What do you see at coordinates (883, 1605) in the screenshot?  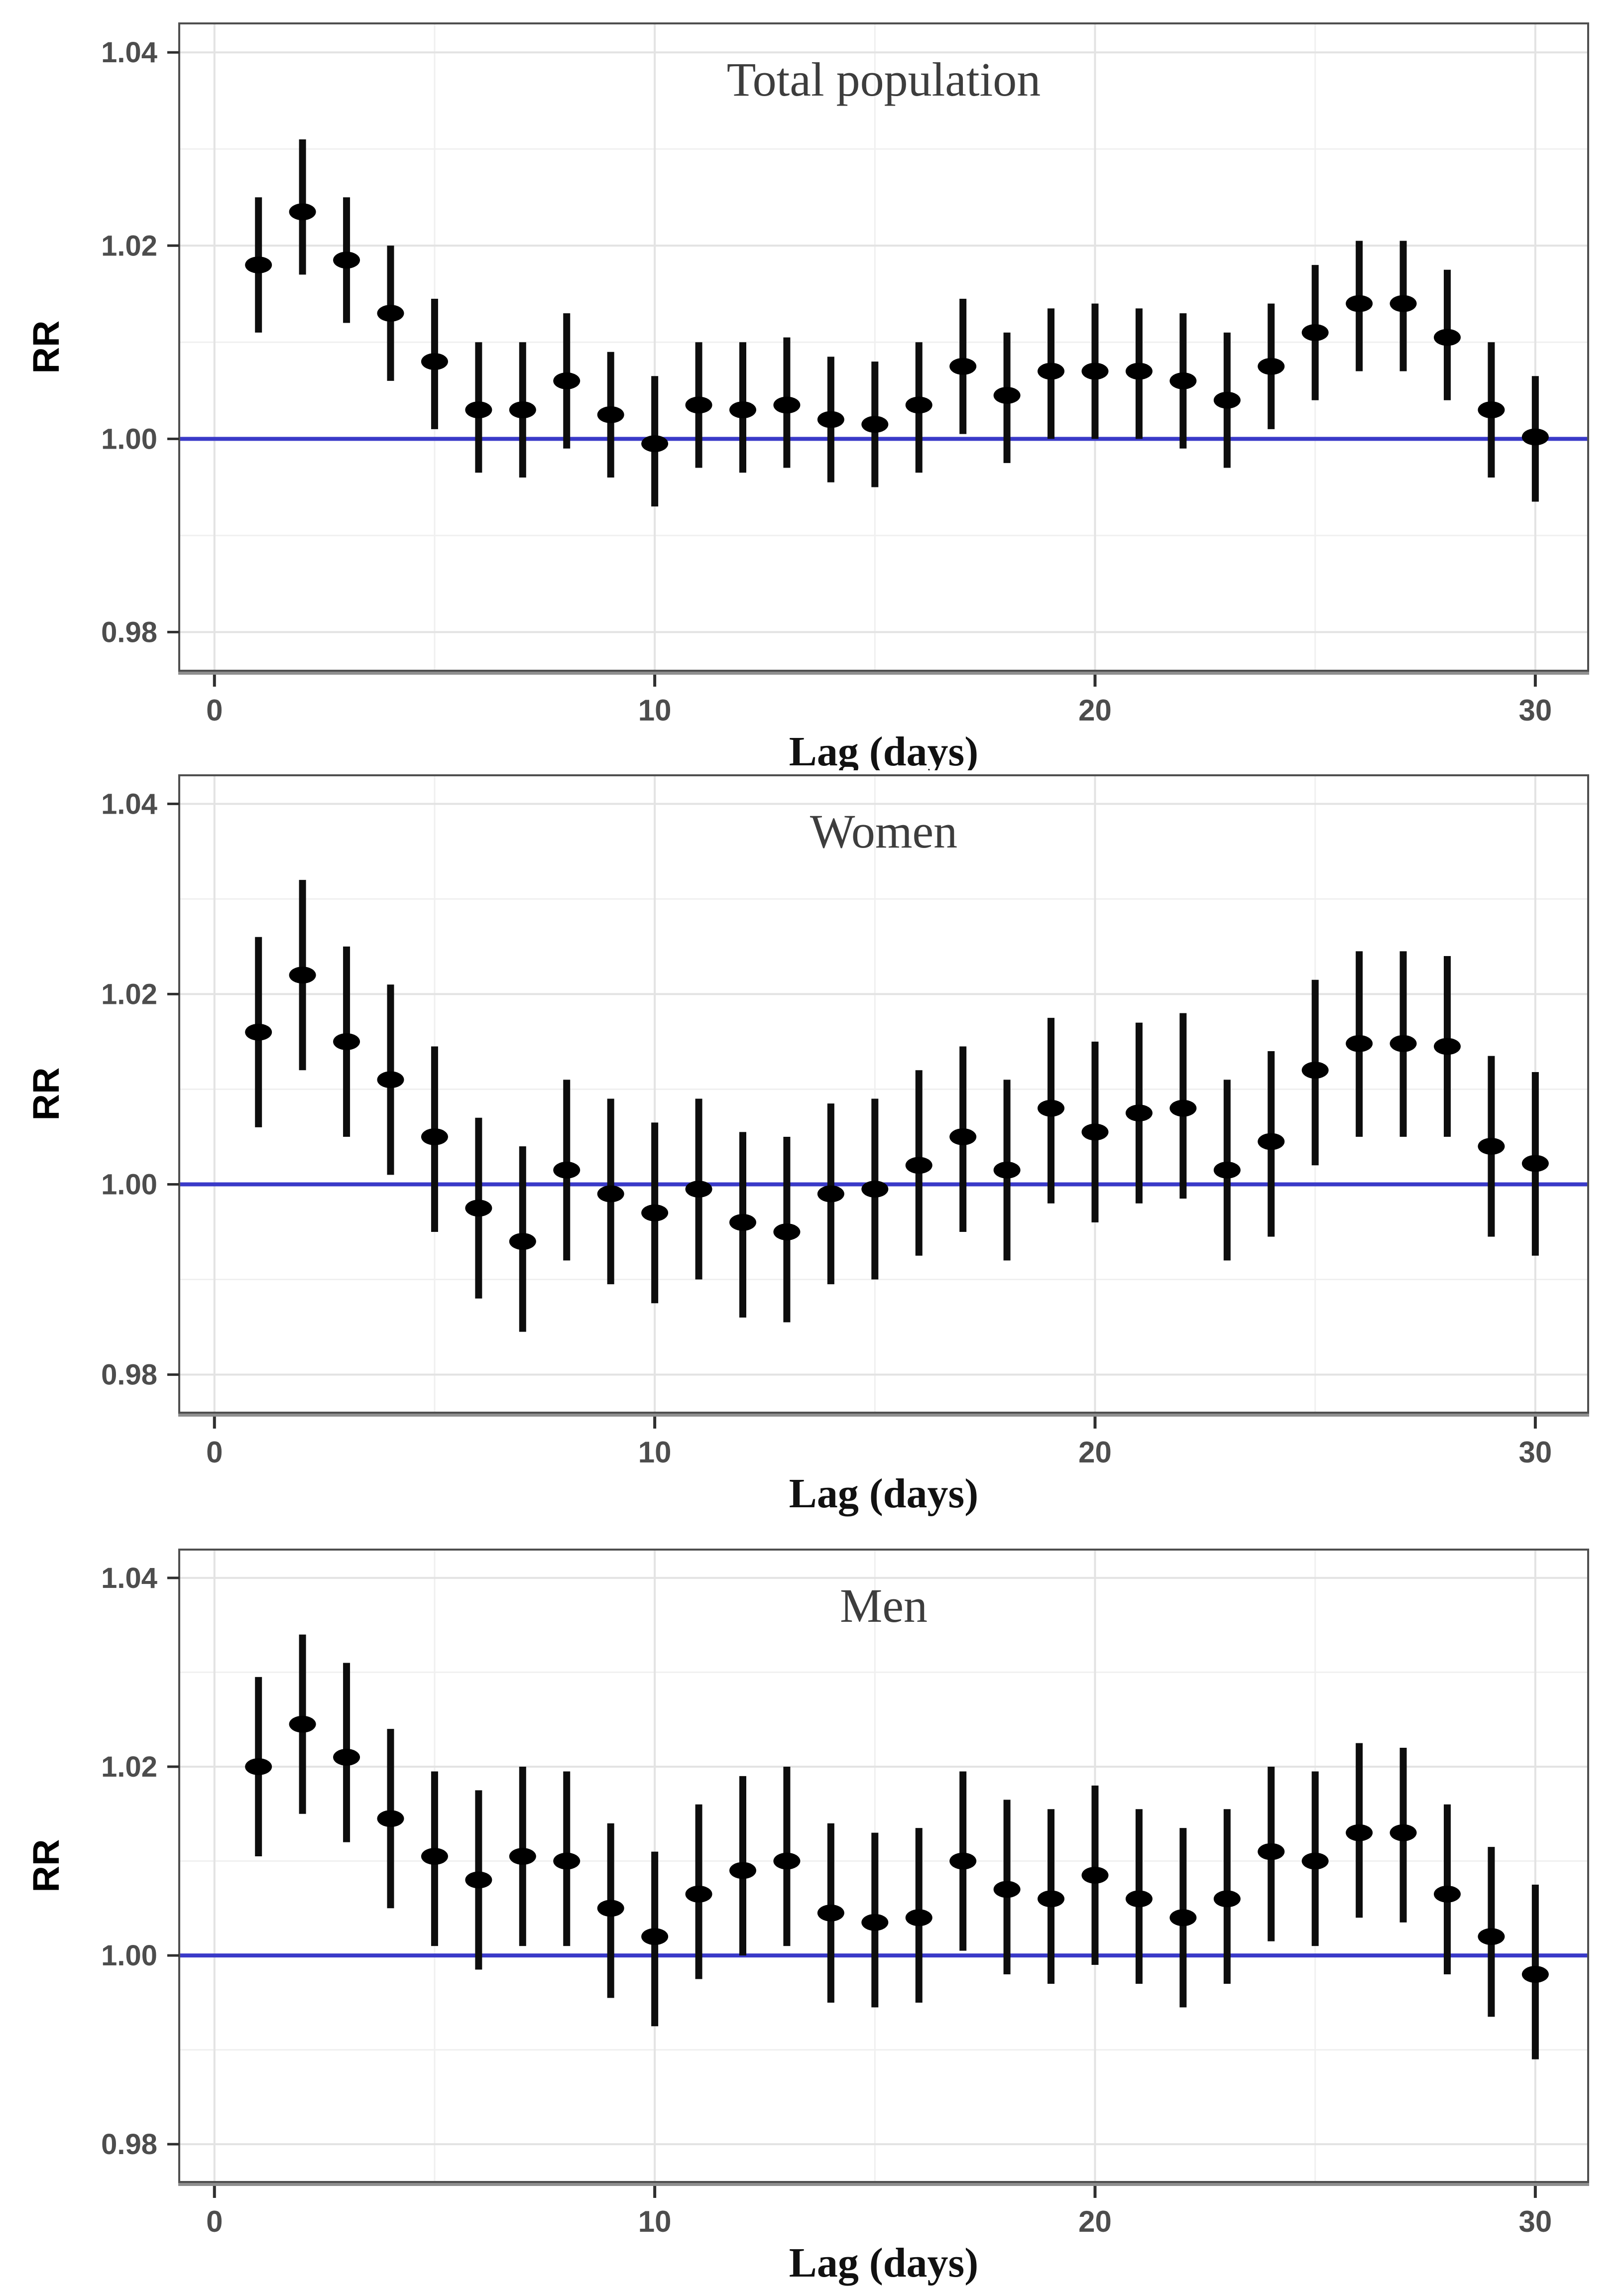 I see `panel-title: Men` at bounding box center [883, 1605].